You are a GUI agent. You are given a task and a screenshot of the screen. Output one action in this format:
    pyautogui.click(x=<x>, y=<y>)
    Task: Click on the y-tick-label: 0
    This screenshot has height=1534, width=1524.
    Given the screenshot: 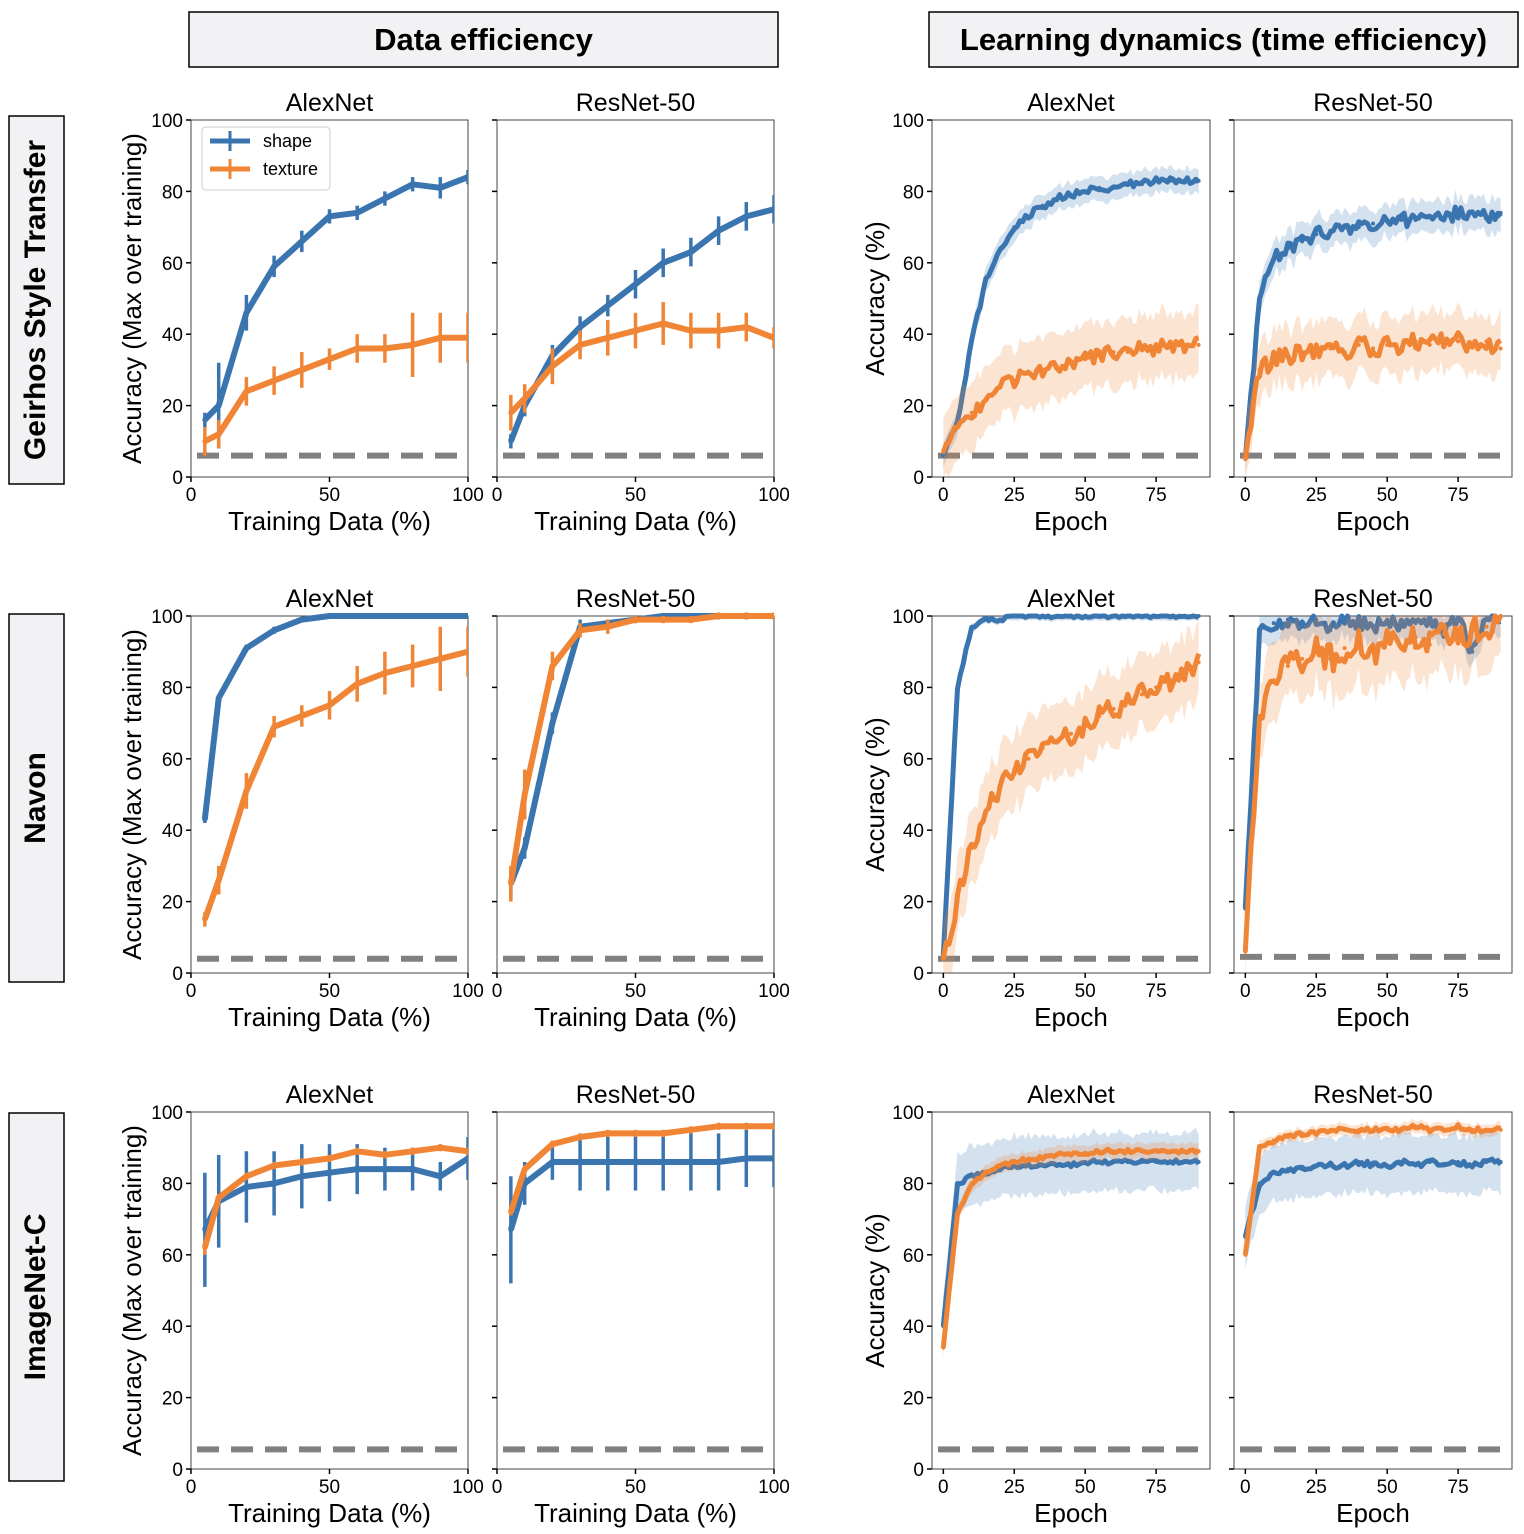 What is the action you would take?
    pyautogui.click(x=177, y=974)
    